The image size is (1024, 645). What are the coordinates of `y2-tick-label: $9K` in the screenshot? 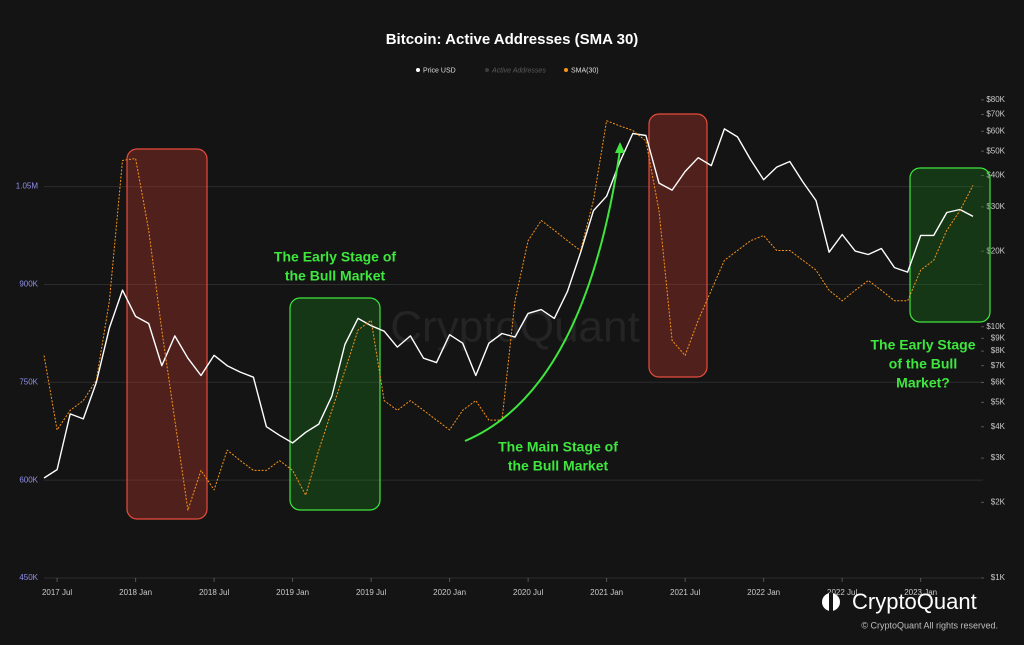 It's located at (998, 337).